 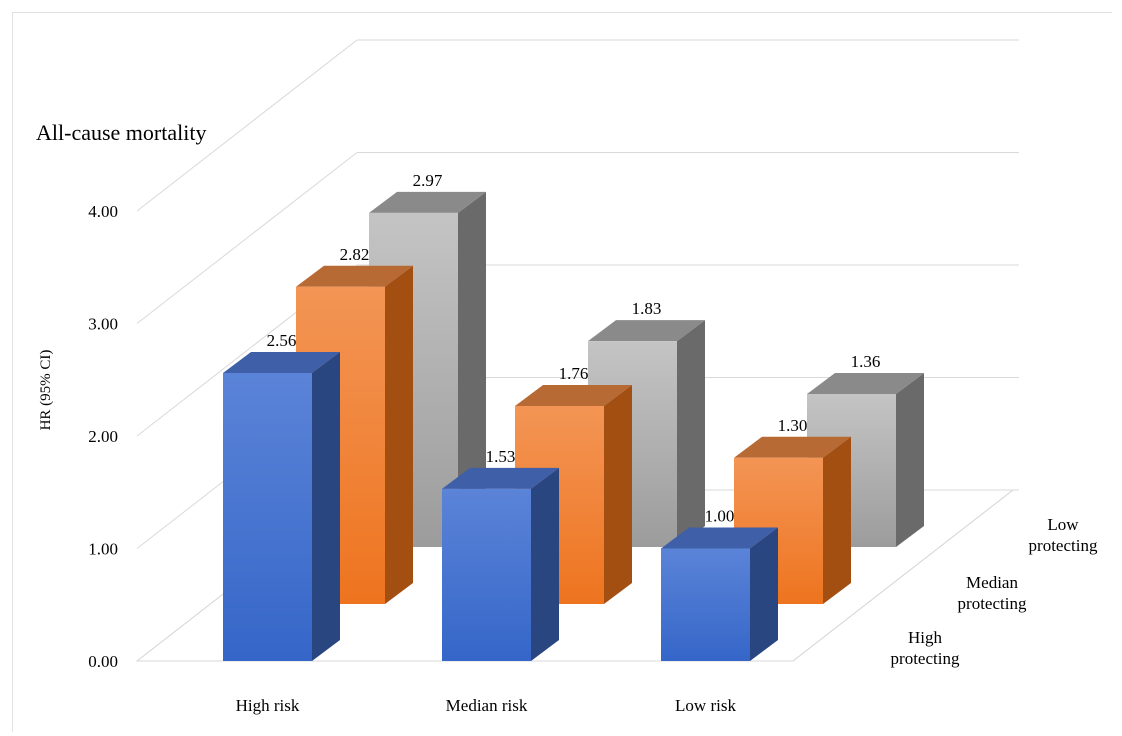 I want to click on y-tick-label: 0.00, so click(x=103, y=661).